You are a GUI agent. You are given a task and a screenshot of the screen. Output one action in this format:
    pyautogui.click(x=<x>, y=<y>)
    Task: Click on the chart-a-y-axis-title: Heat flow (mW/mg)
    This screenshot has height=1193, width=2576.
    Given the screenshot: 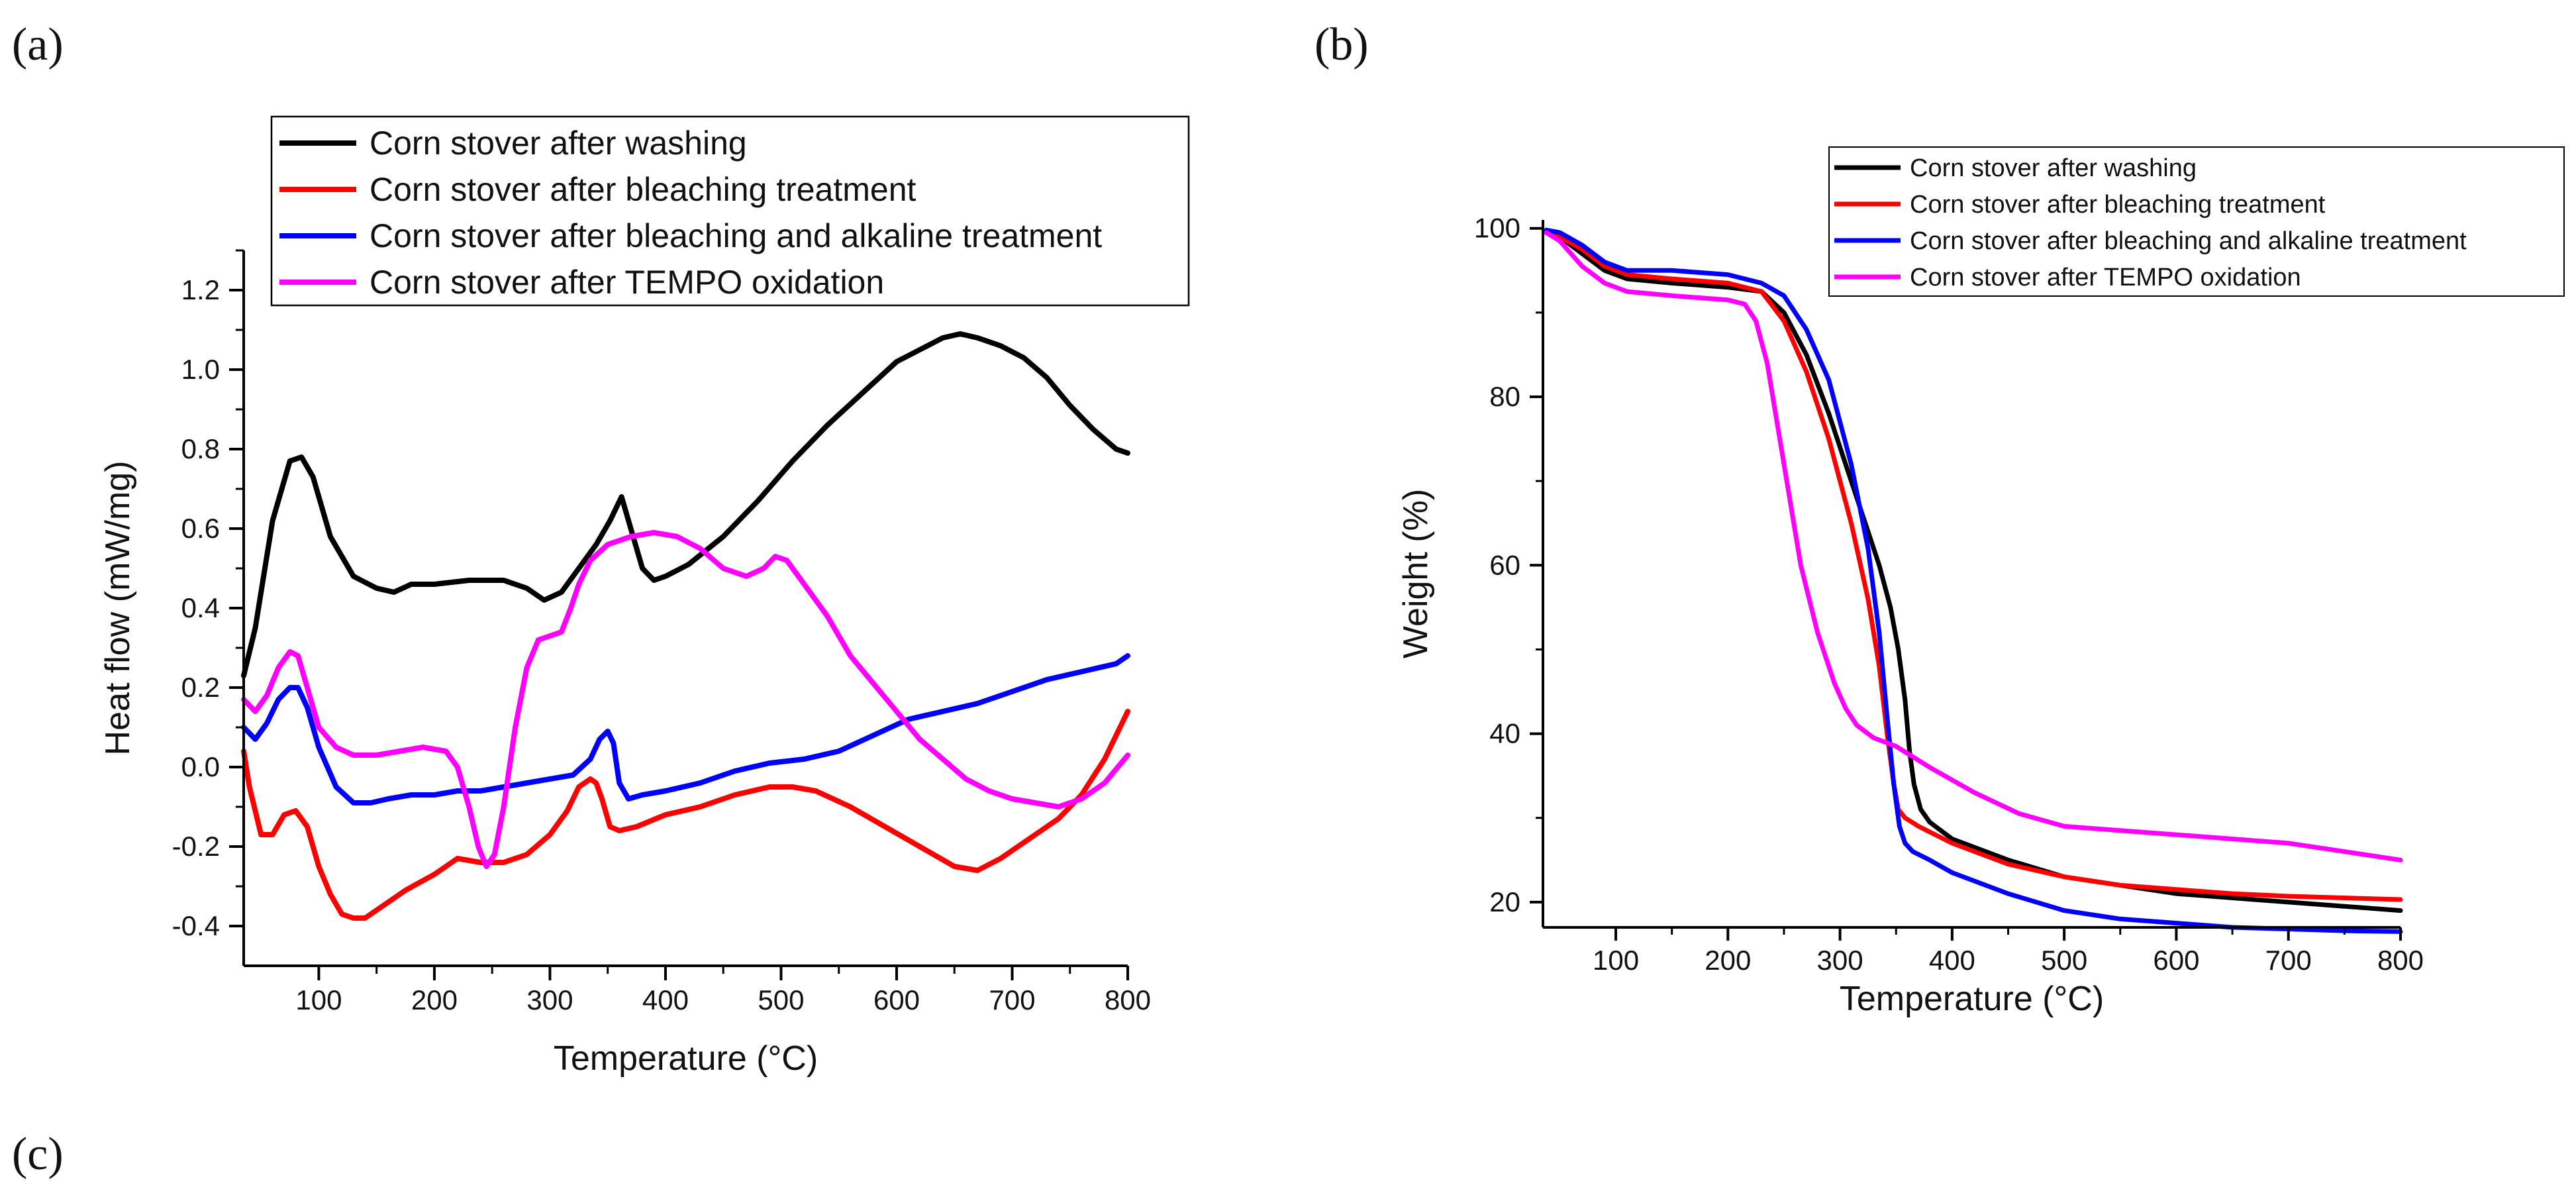 What is the action you would take?
    pyautogui.click(x=118, y=608)
    